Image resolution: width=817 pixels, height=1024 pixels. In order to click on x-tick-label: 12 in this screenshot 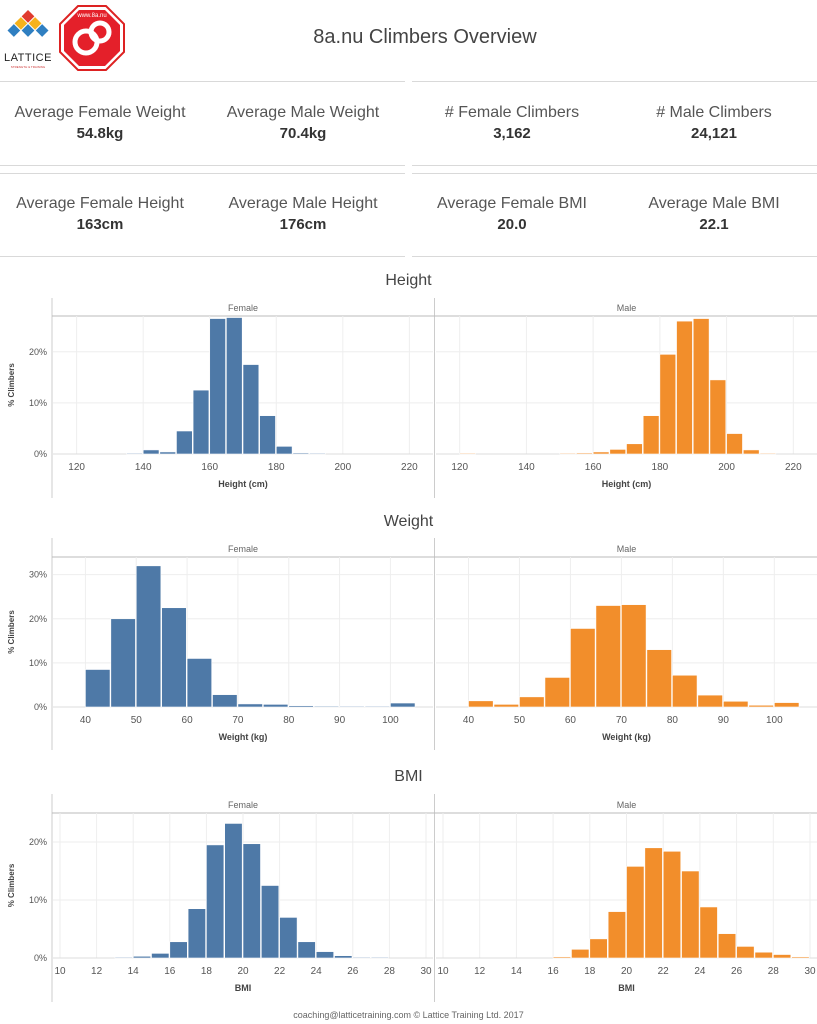, I will do `click(97, 971)`.